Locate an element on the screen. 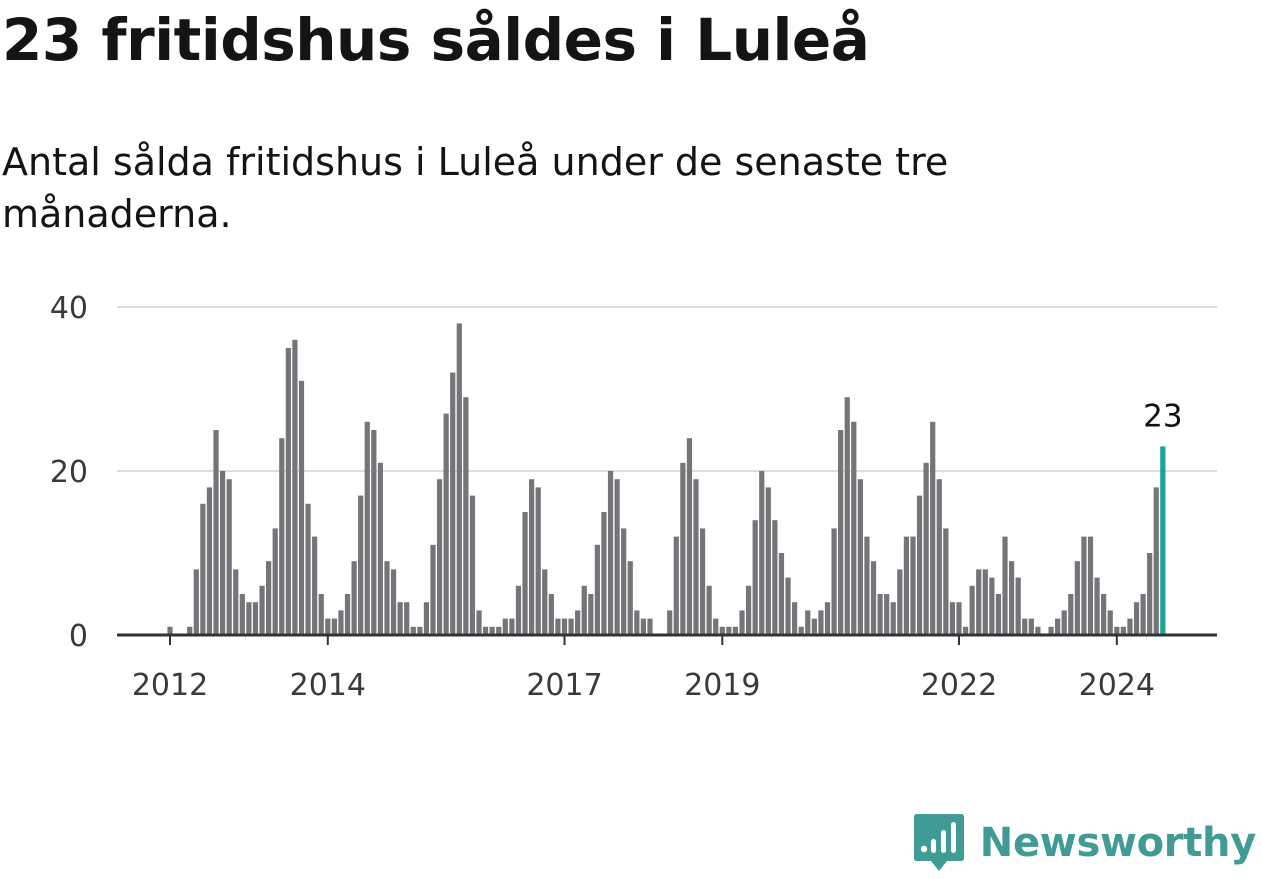 The image size is (1262, 879). brand-name: Newsworthy is located at coordinates (1118, 843).